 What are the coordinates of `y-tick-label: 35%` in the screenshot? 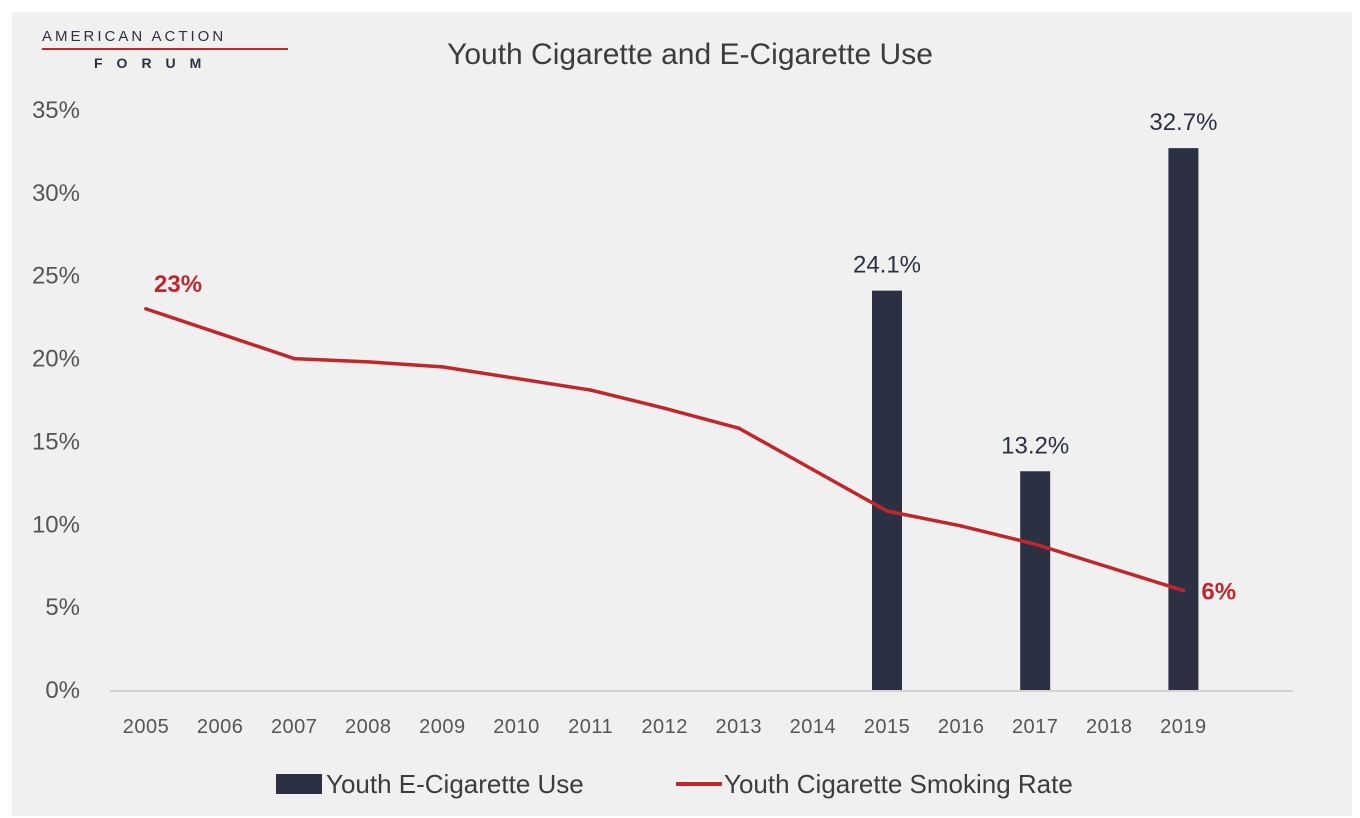 It's located at (56, 110).